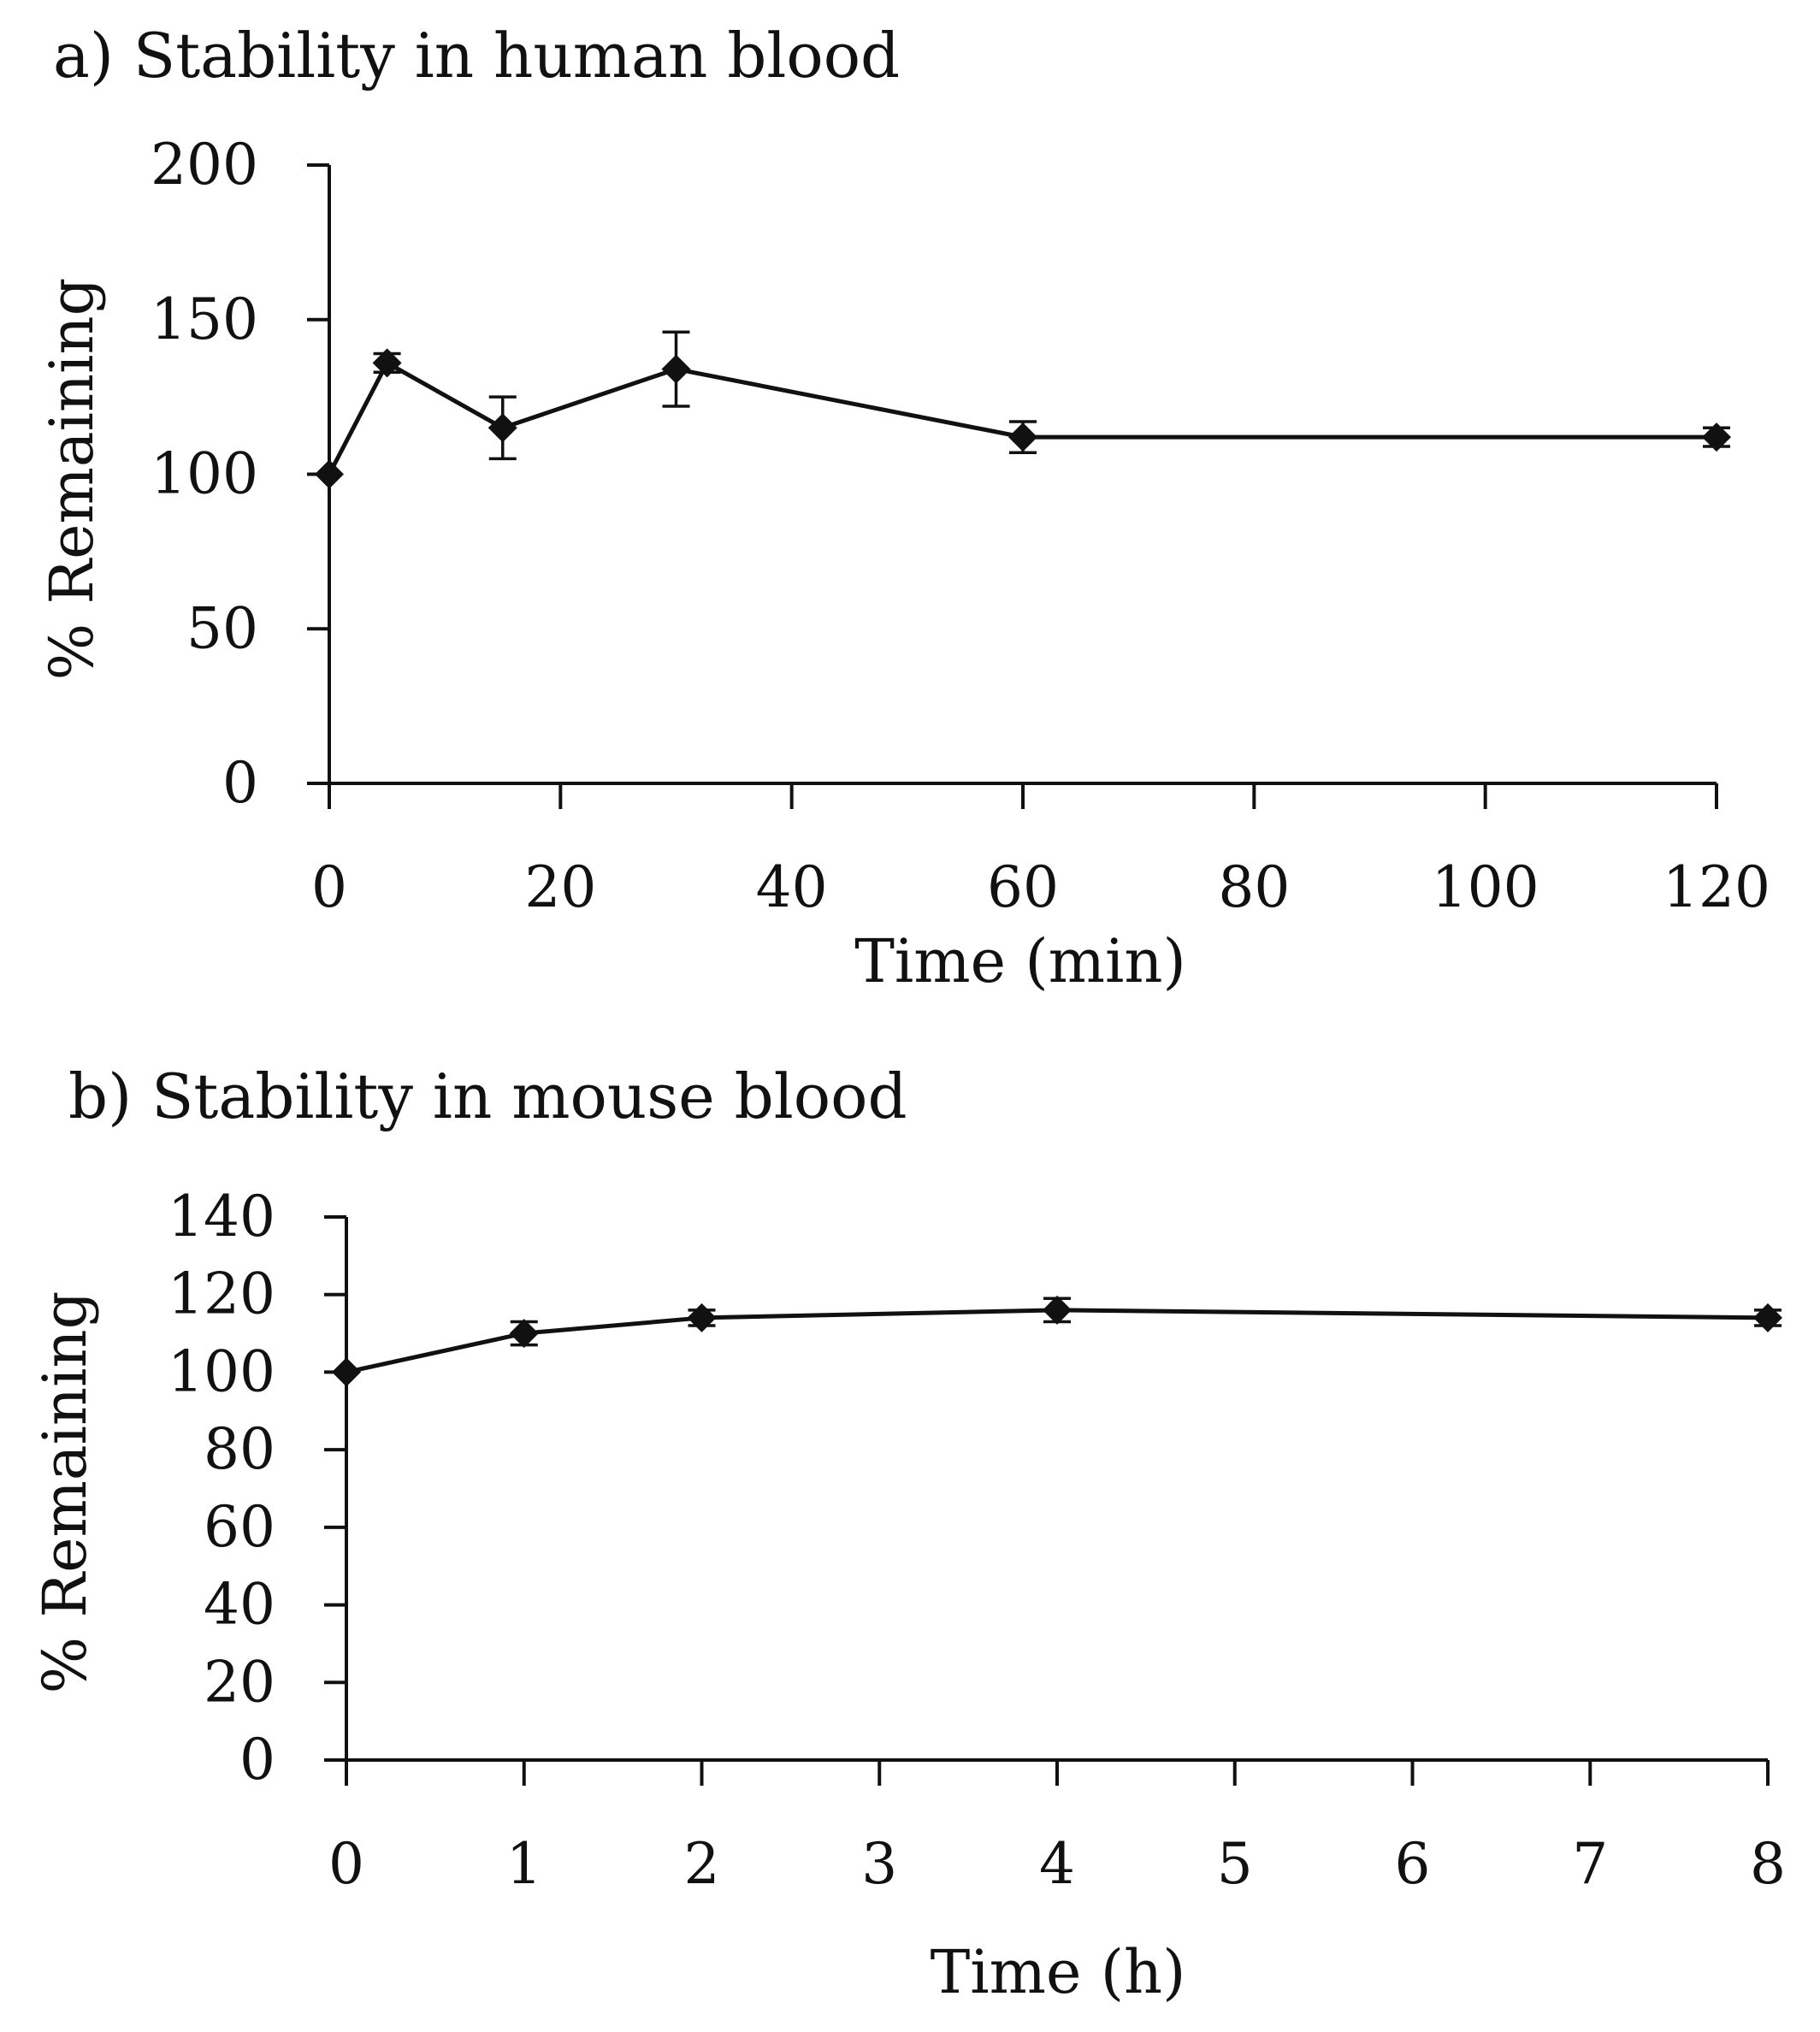  I want to click on x-tick-label-a-40: 40, so click(792, 887).